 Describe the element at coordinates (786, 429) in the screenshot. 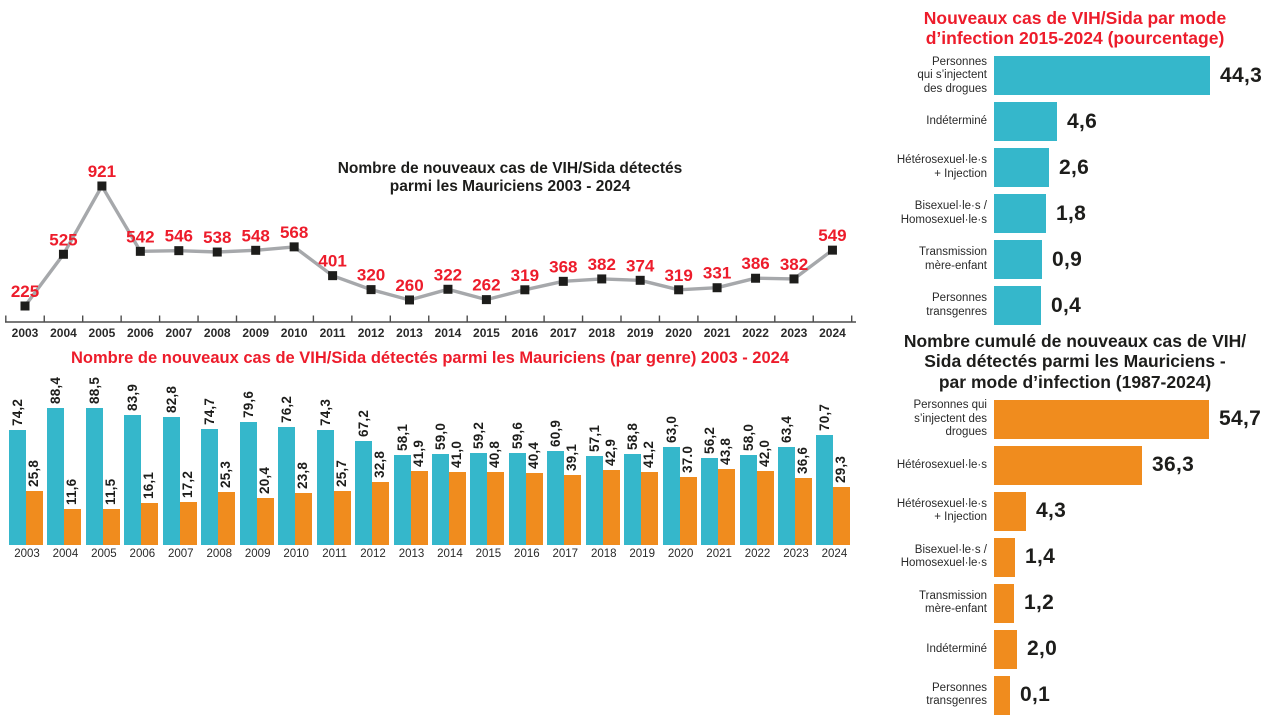

I see `series1-value-label: 63,4` at that location.